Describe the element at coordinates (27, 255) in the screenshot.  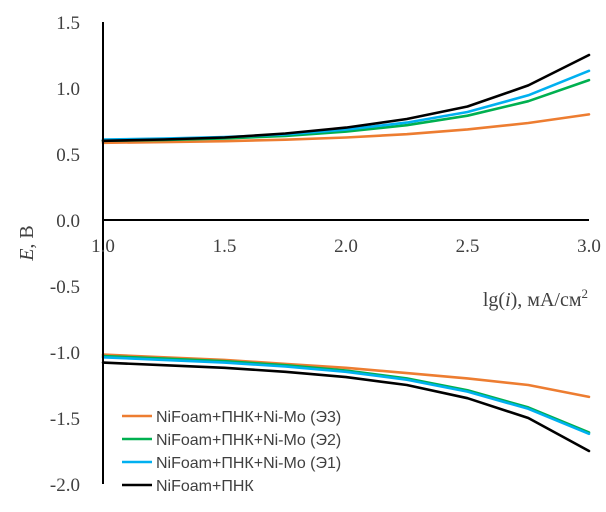
I see `y-axis-title-symbol: E` at that location.